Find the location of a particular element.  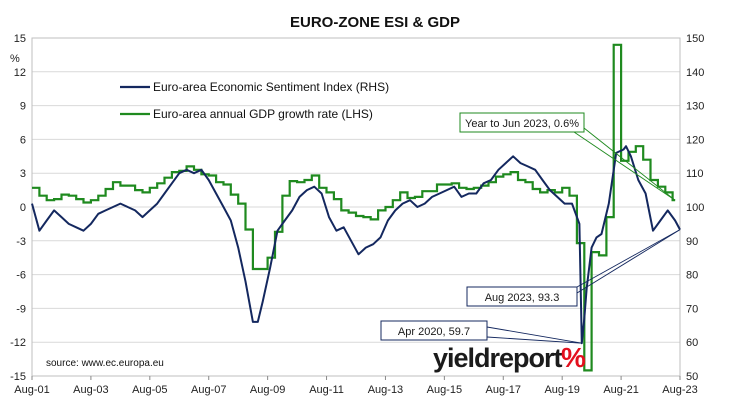

legend-label-gdp: Euro-area annual GDP growth rate (LHS) is located at coordinates (263, 114).